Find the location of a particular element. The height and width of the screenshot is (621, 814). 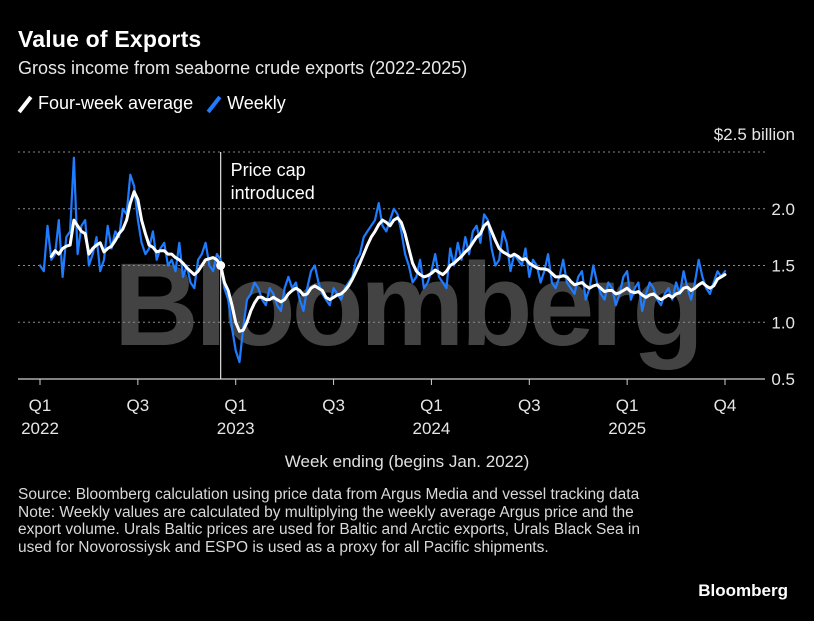

chart-title: Value of Exports is located at coordinates (110, 39).